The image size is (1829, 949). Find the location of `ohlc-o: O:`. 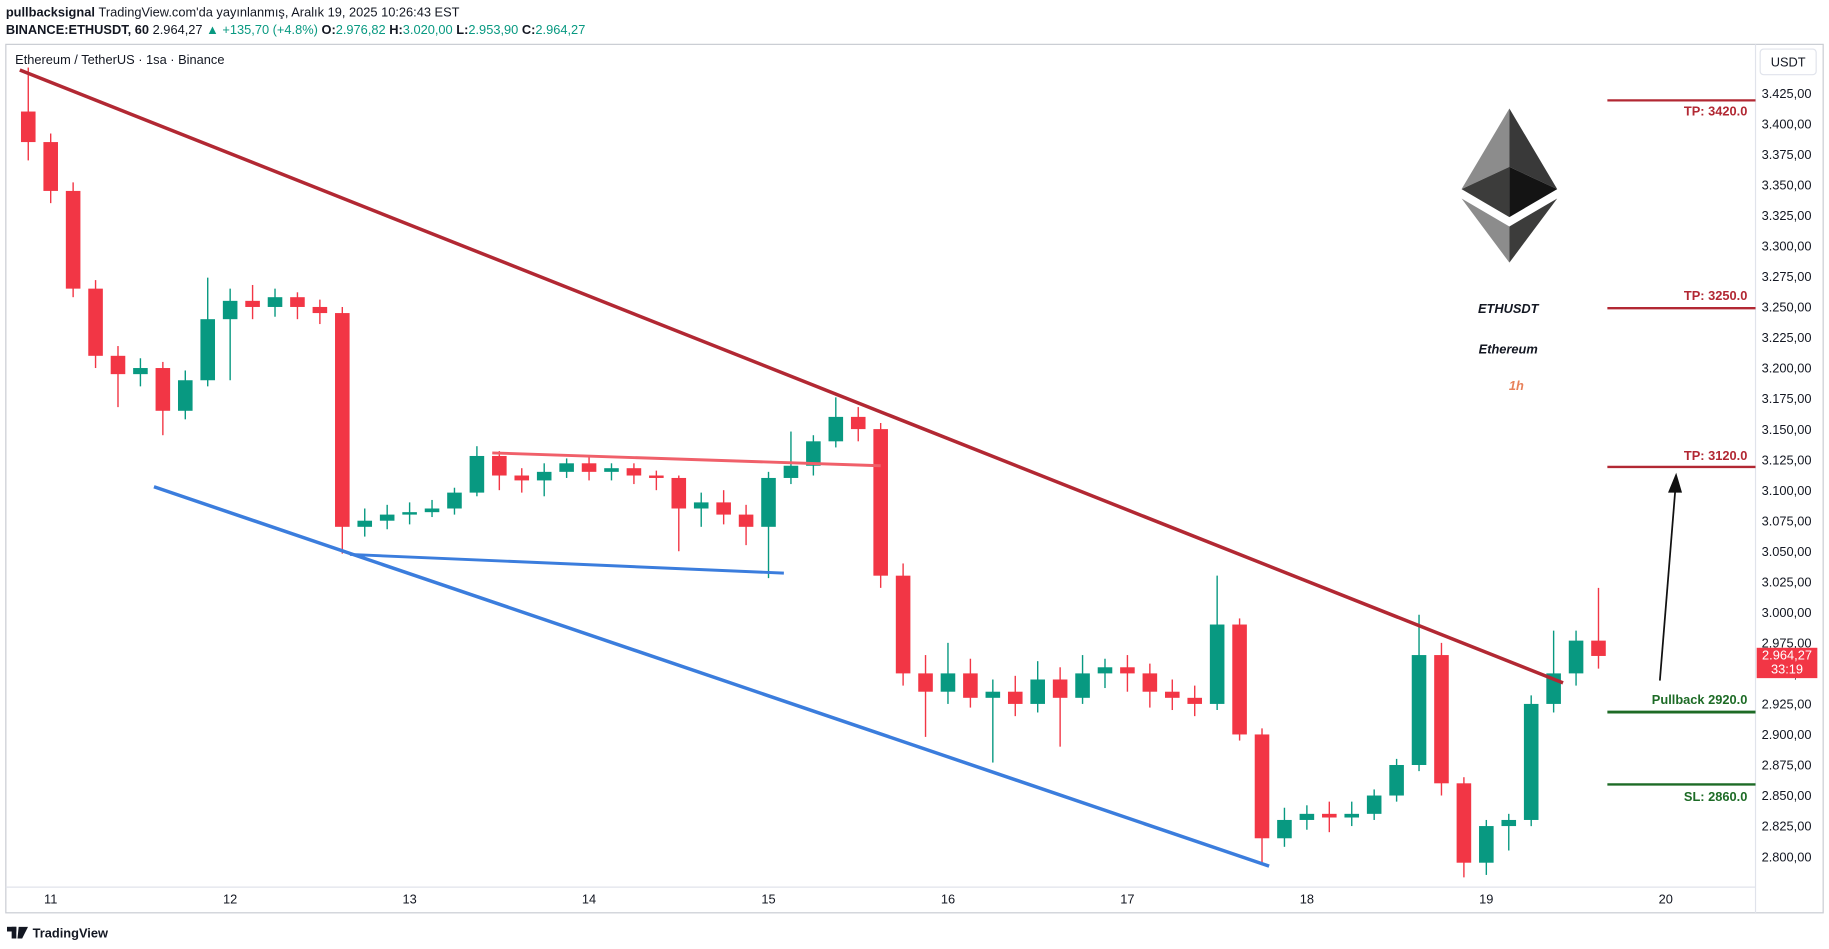

ohlc-o: O: is located at coordinates (328, 29).